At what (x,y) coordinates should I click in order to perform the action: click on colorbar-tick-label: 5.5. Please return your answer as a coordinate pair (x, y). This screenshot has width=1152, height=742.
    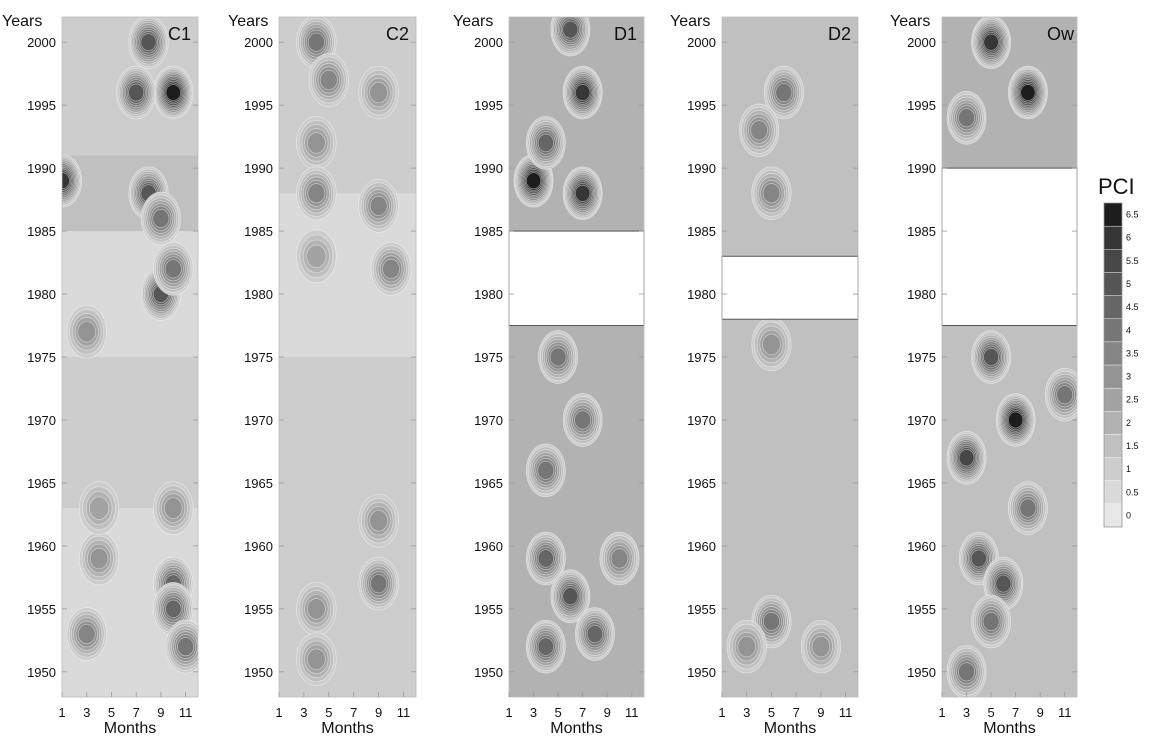
    Looking at the image, I should click on (1132, 261).